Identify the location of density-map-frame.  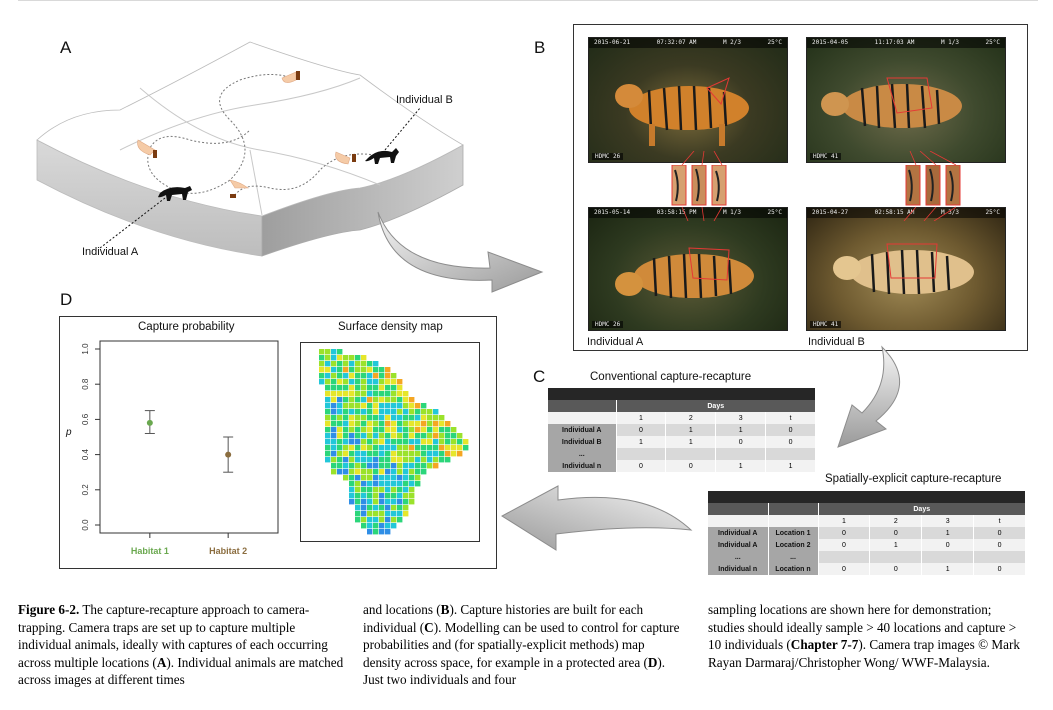
(390, 442).